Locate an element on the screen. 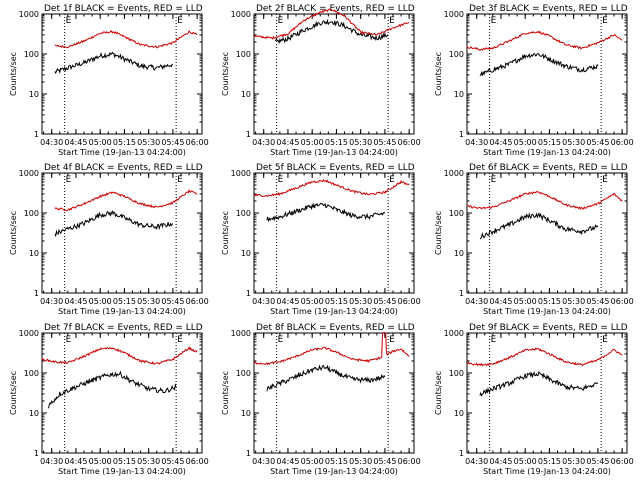 This screenshot has height=480, width=640. chart-title: Det 3f BLACK = Events, RED = LLD is located at coordinates (548, 9).